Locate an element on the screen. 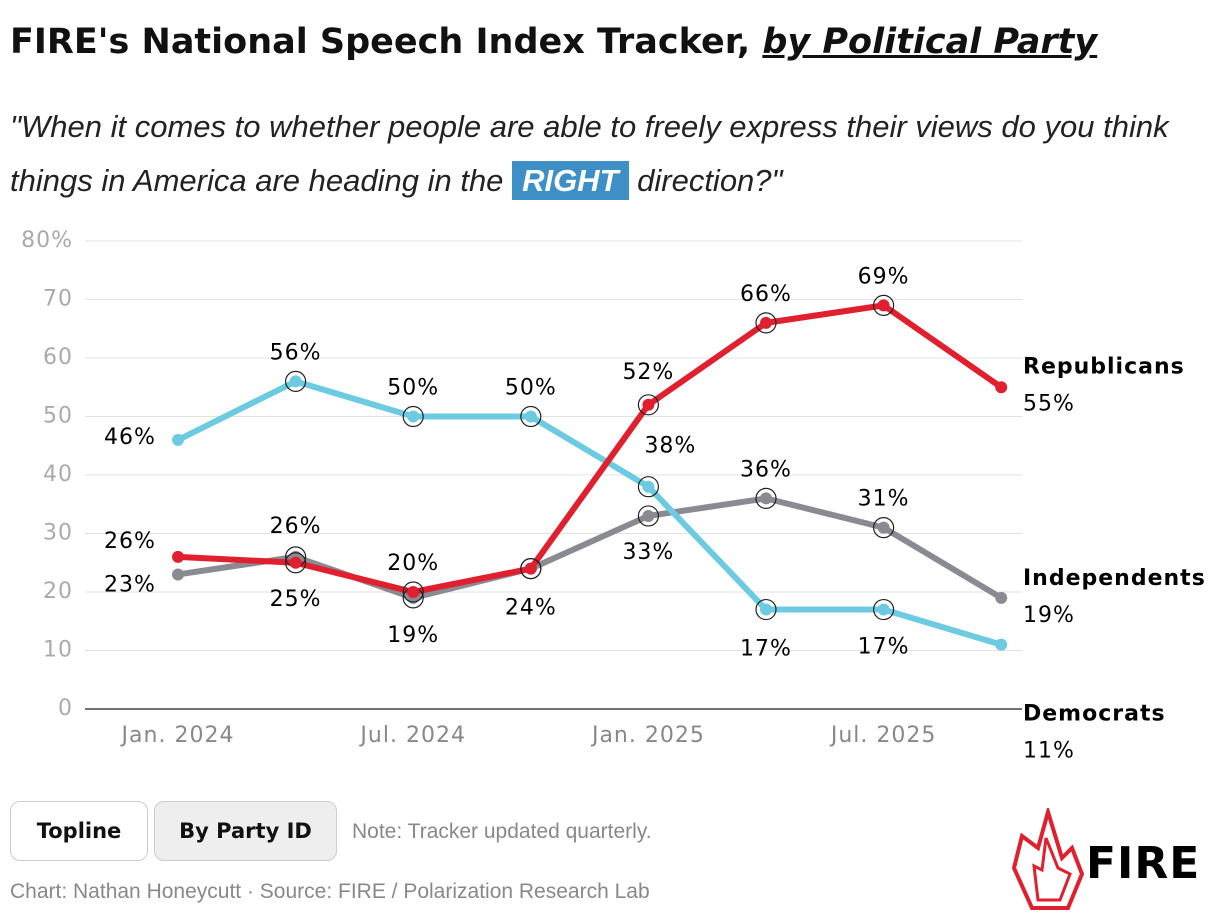 The width and height of the screenshot is (1220, 920). data-label: 36% is located at coordinates (766, 469).